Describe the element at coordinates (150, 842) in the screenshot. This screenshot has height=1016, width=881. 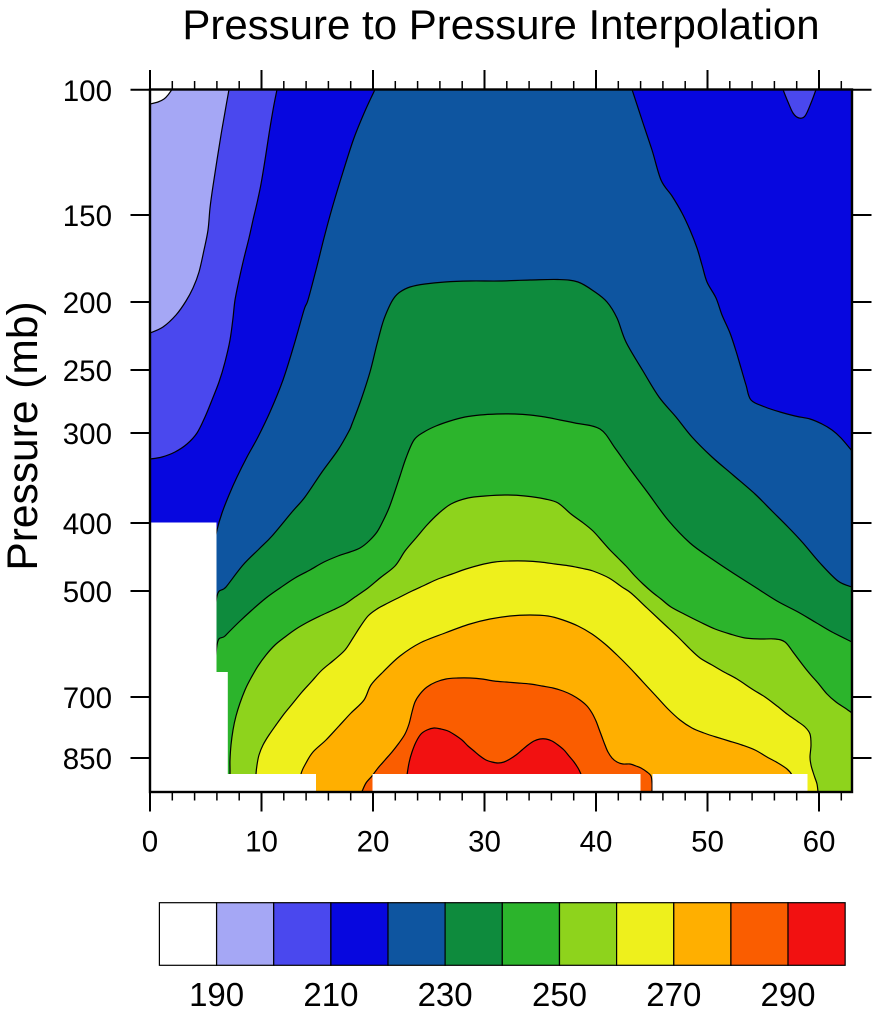
I see `svg-text: 0` at that location.